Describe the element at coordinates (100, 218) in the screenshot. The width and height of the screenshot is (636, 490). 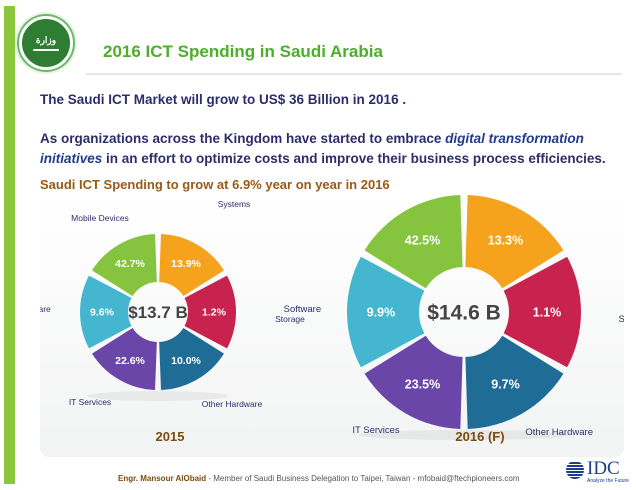
I see `chart1-category-mobile-devices: Mobile Devices` at that location.